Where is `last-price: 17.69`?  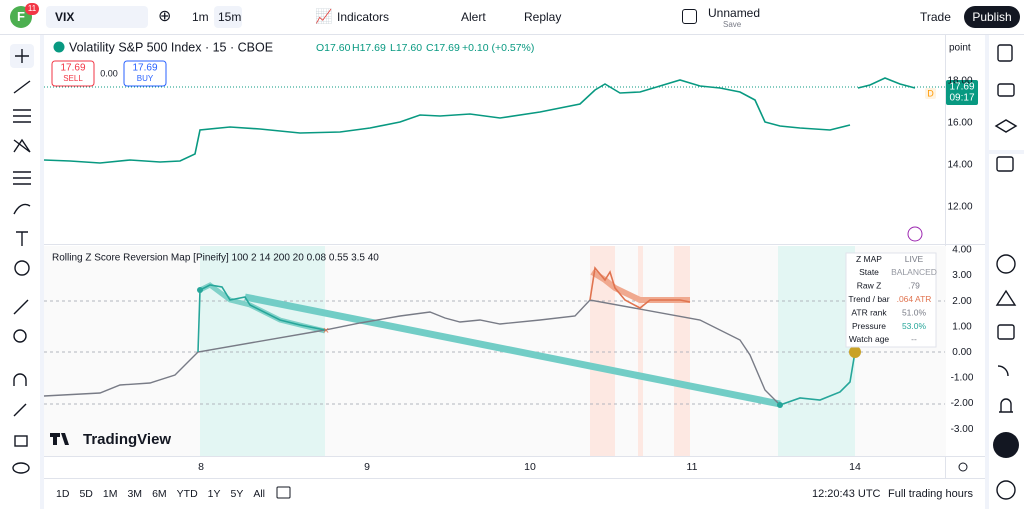 last-price: 17.69 is located at coordinates (961, 87).